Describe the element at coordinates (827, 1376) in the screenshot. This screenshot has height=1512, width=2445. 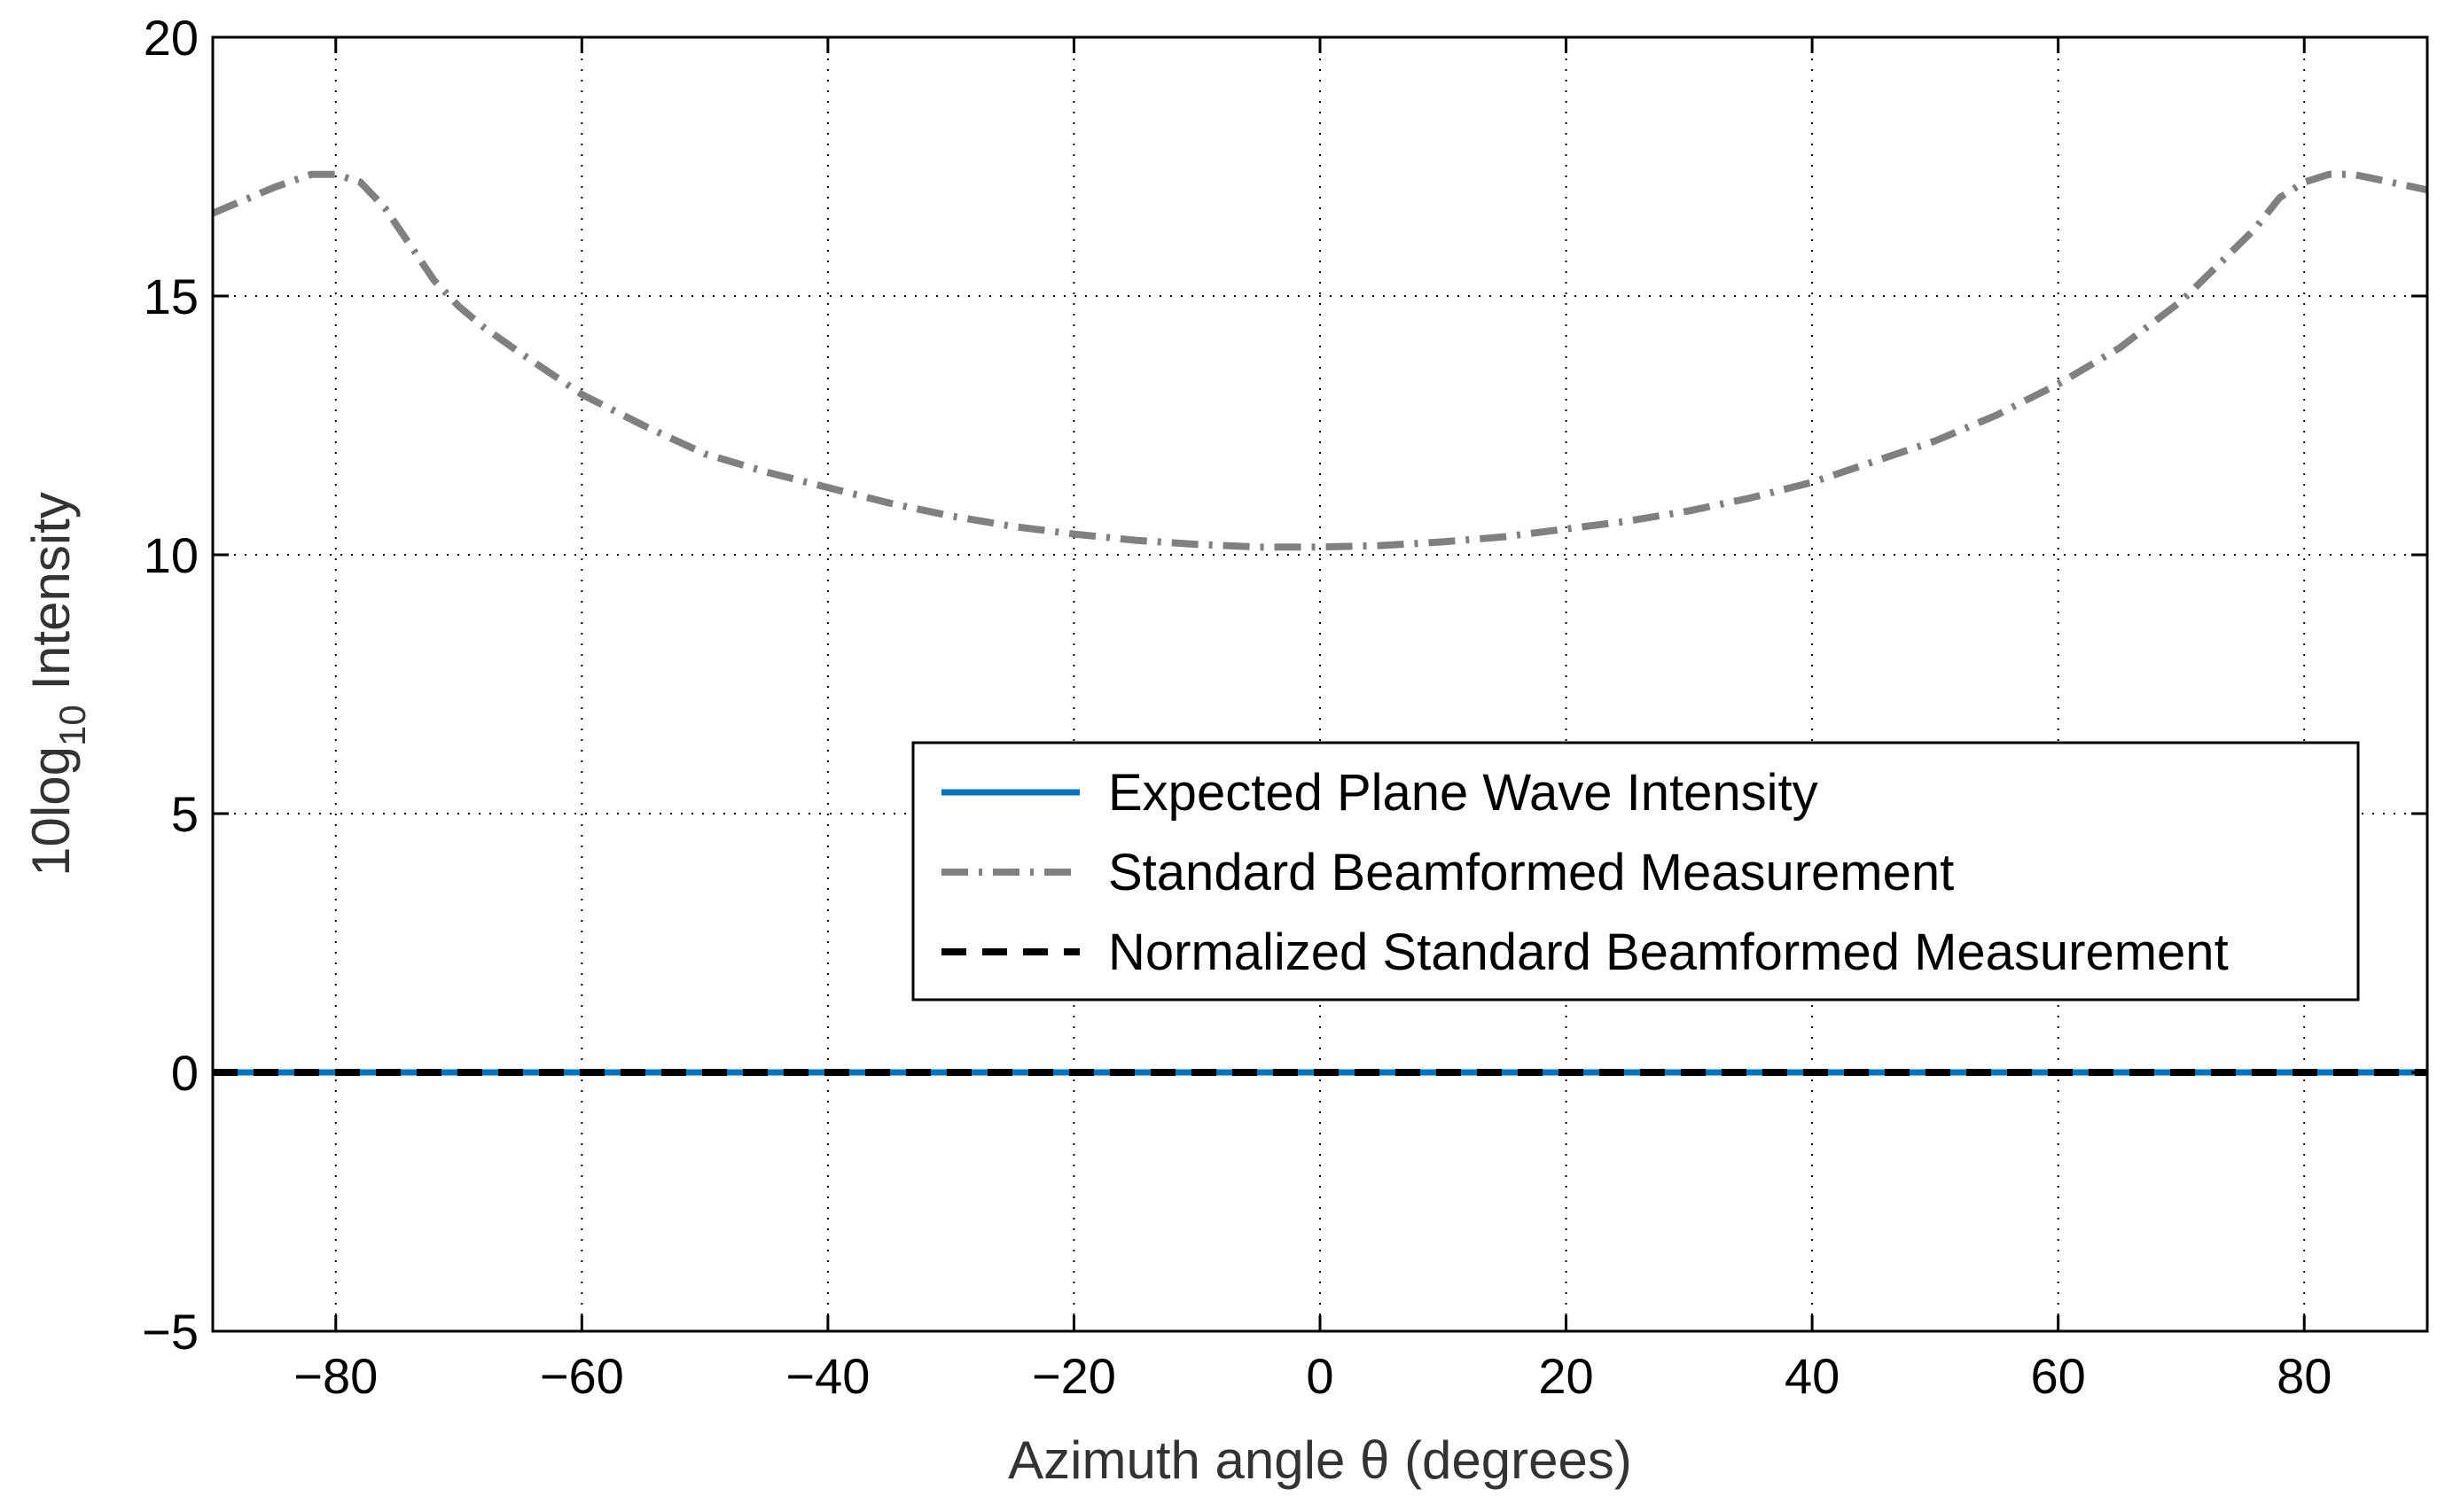
I see `x-tick-label: −40` at that location.